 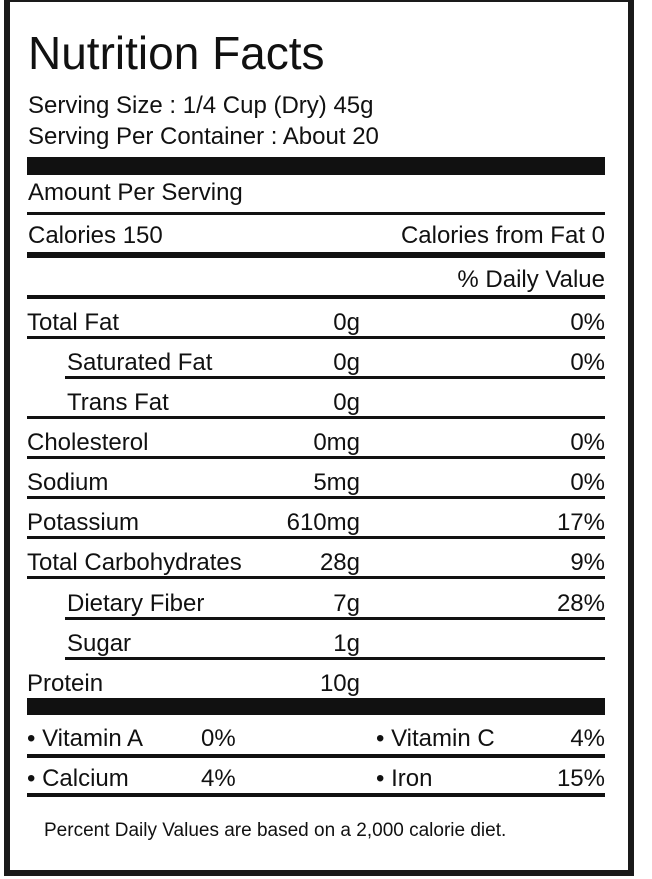 What do you see at coordinates (580, 522) in the screenshot?
I see `nutrient-dv: 17%` at bounding box center [580, 522].